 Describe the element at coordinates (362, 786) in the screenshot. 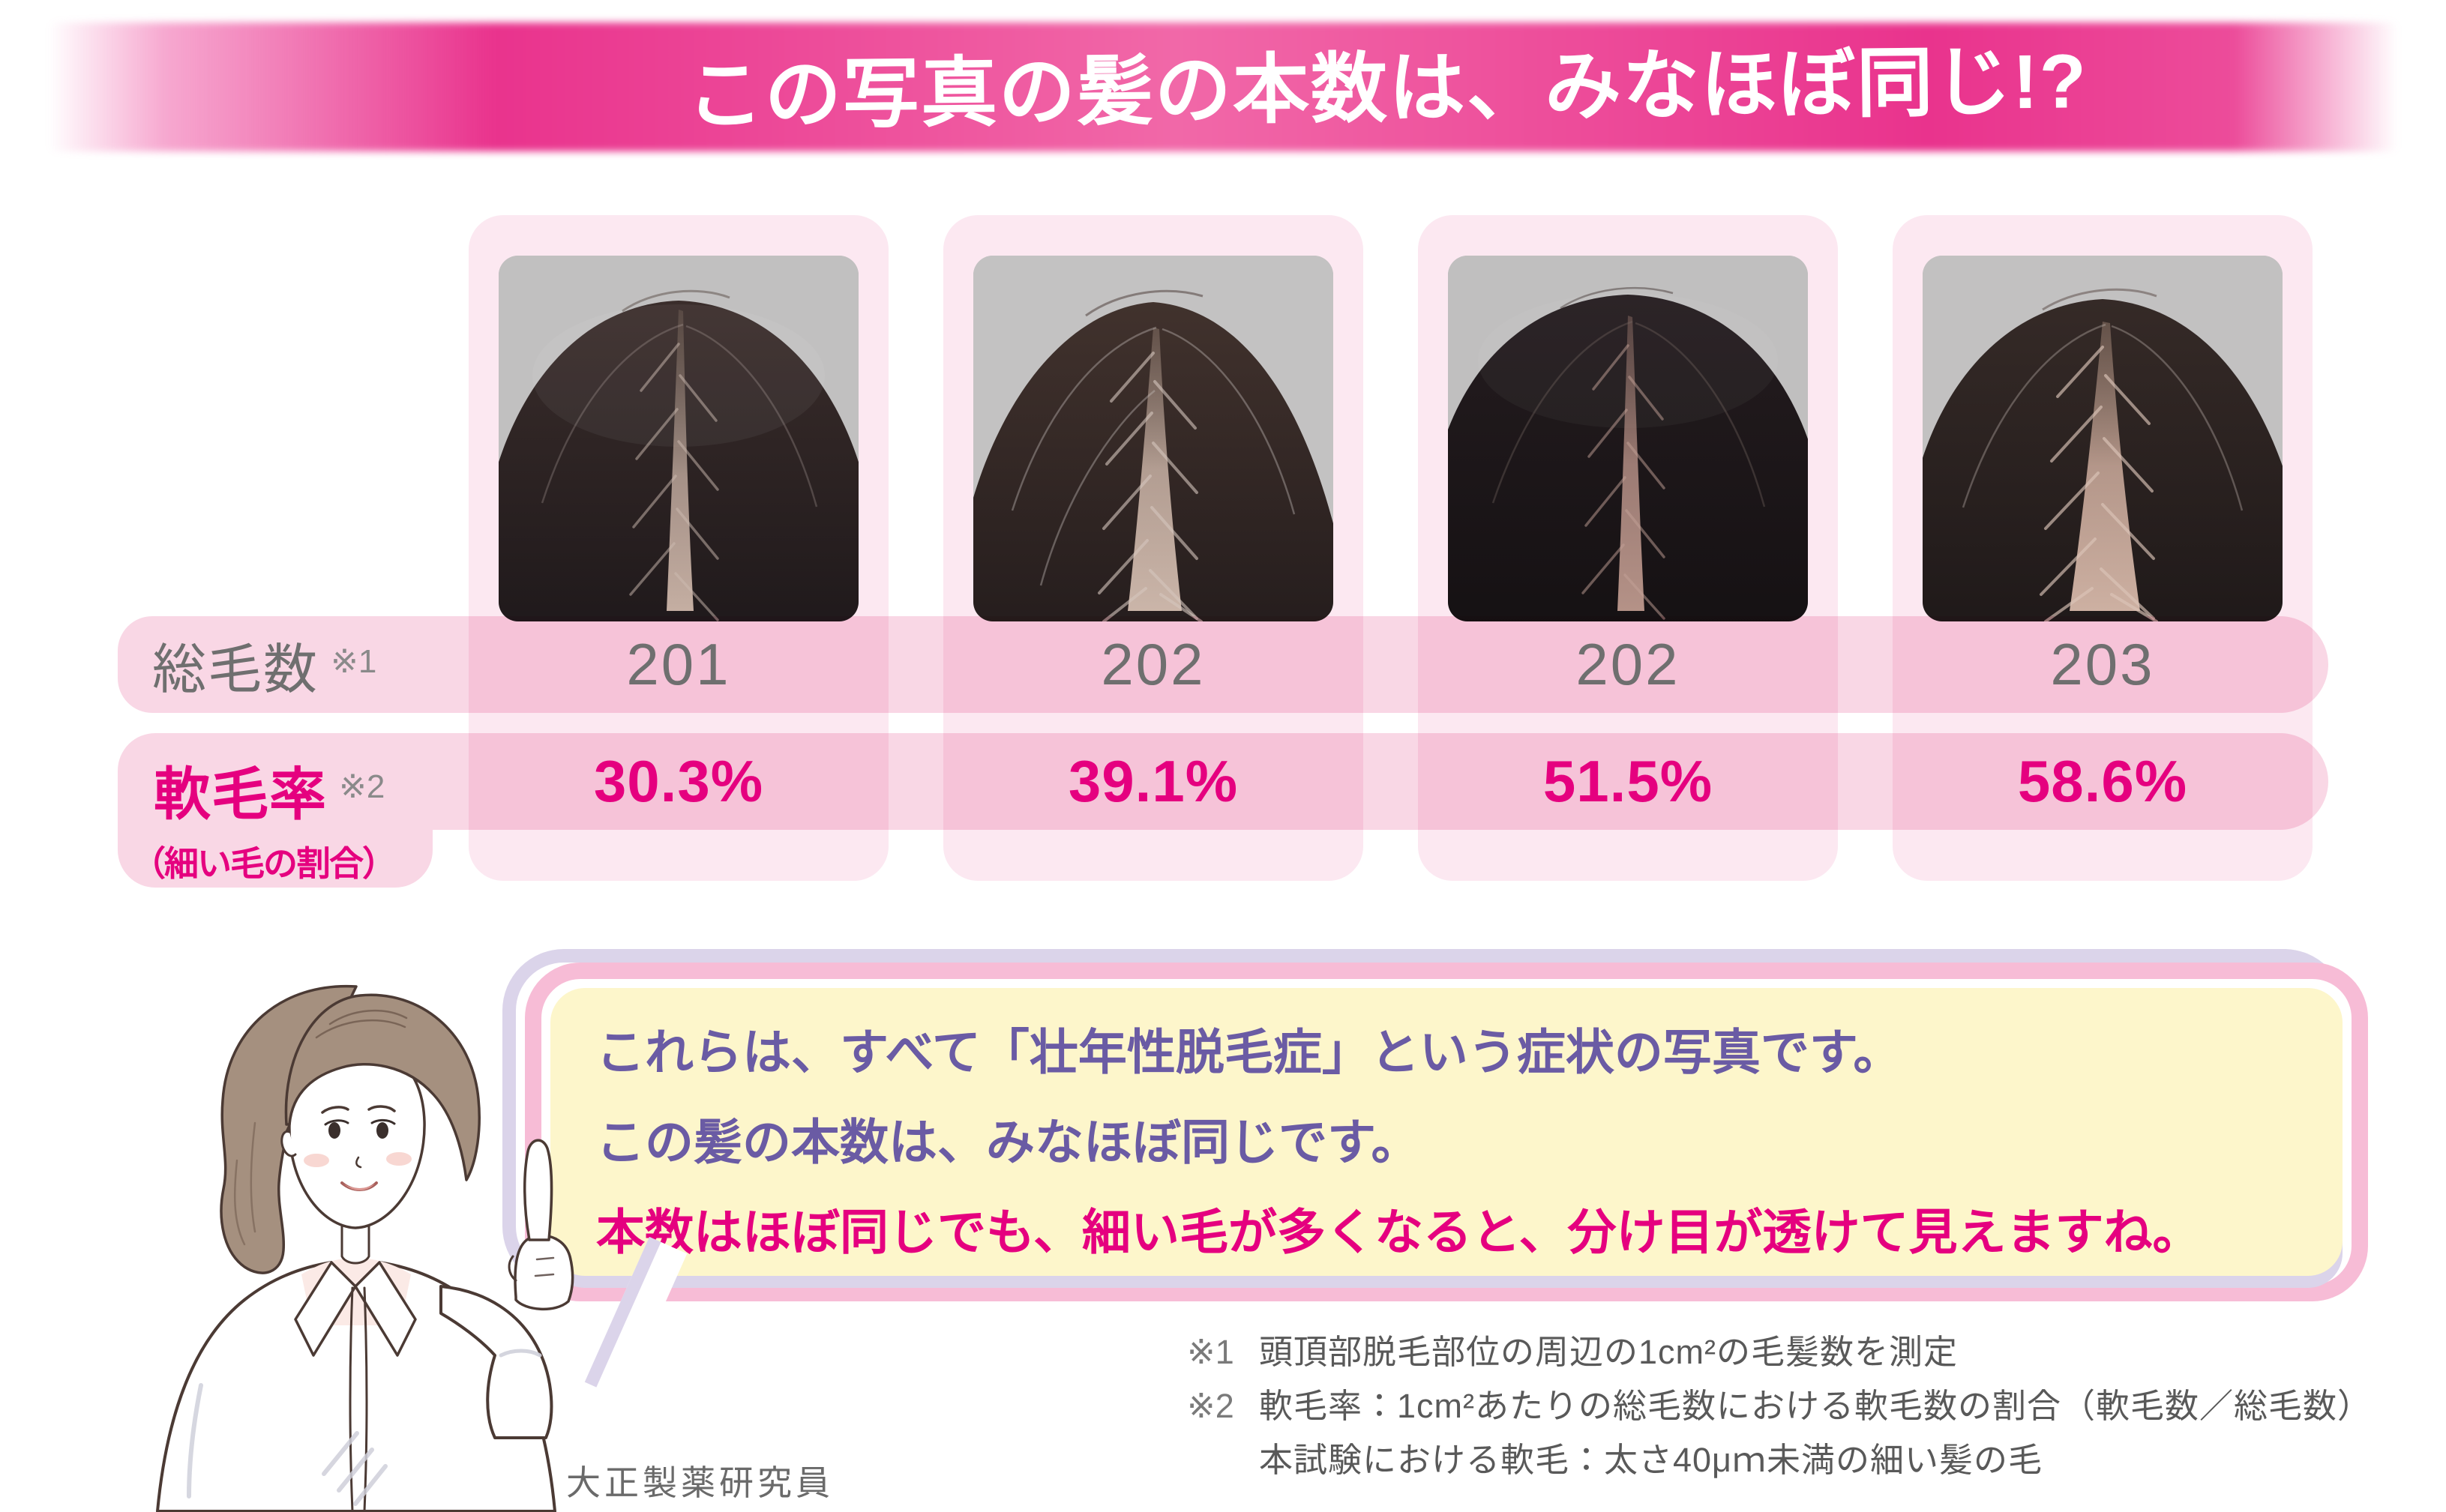

I see `row-soft-hair-ref: ※2` at that location.